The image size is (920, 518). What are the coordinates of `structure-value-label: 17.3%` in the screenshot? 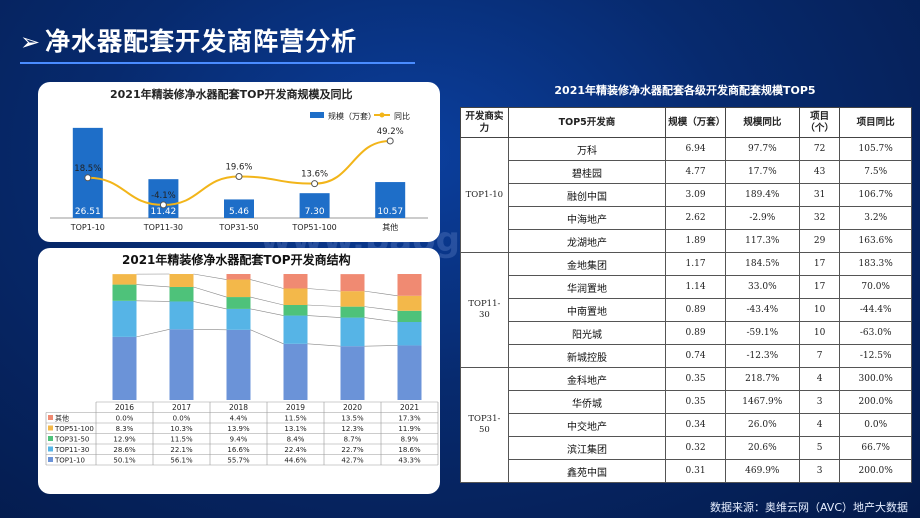 It's located at (409, 419).